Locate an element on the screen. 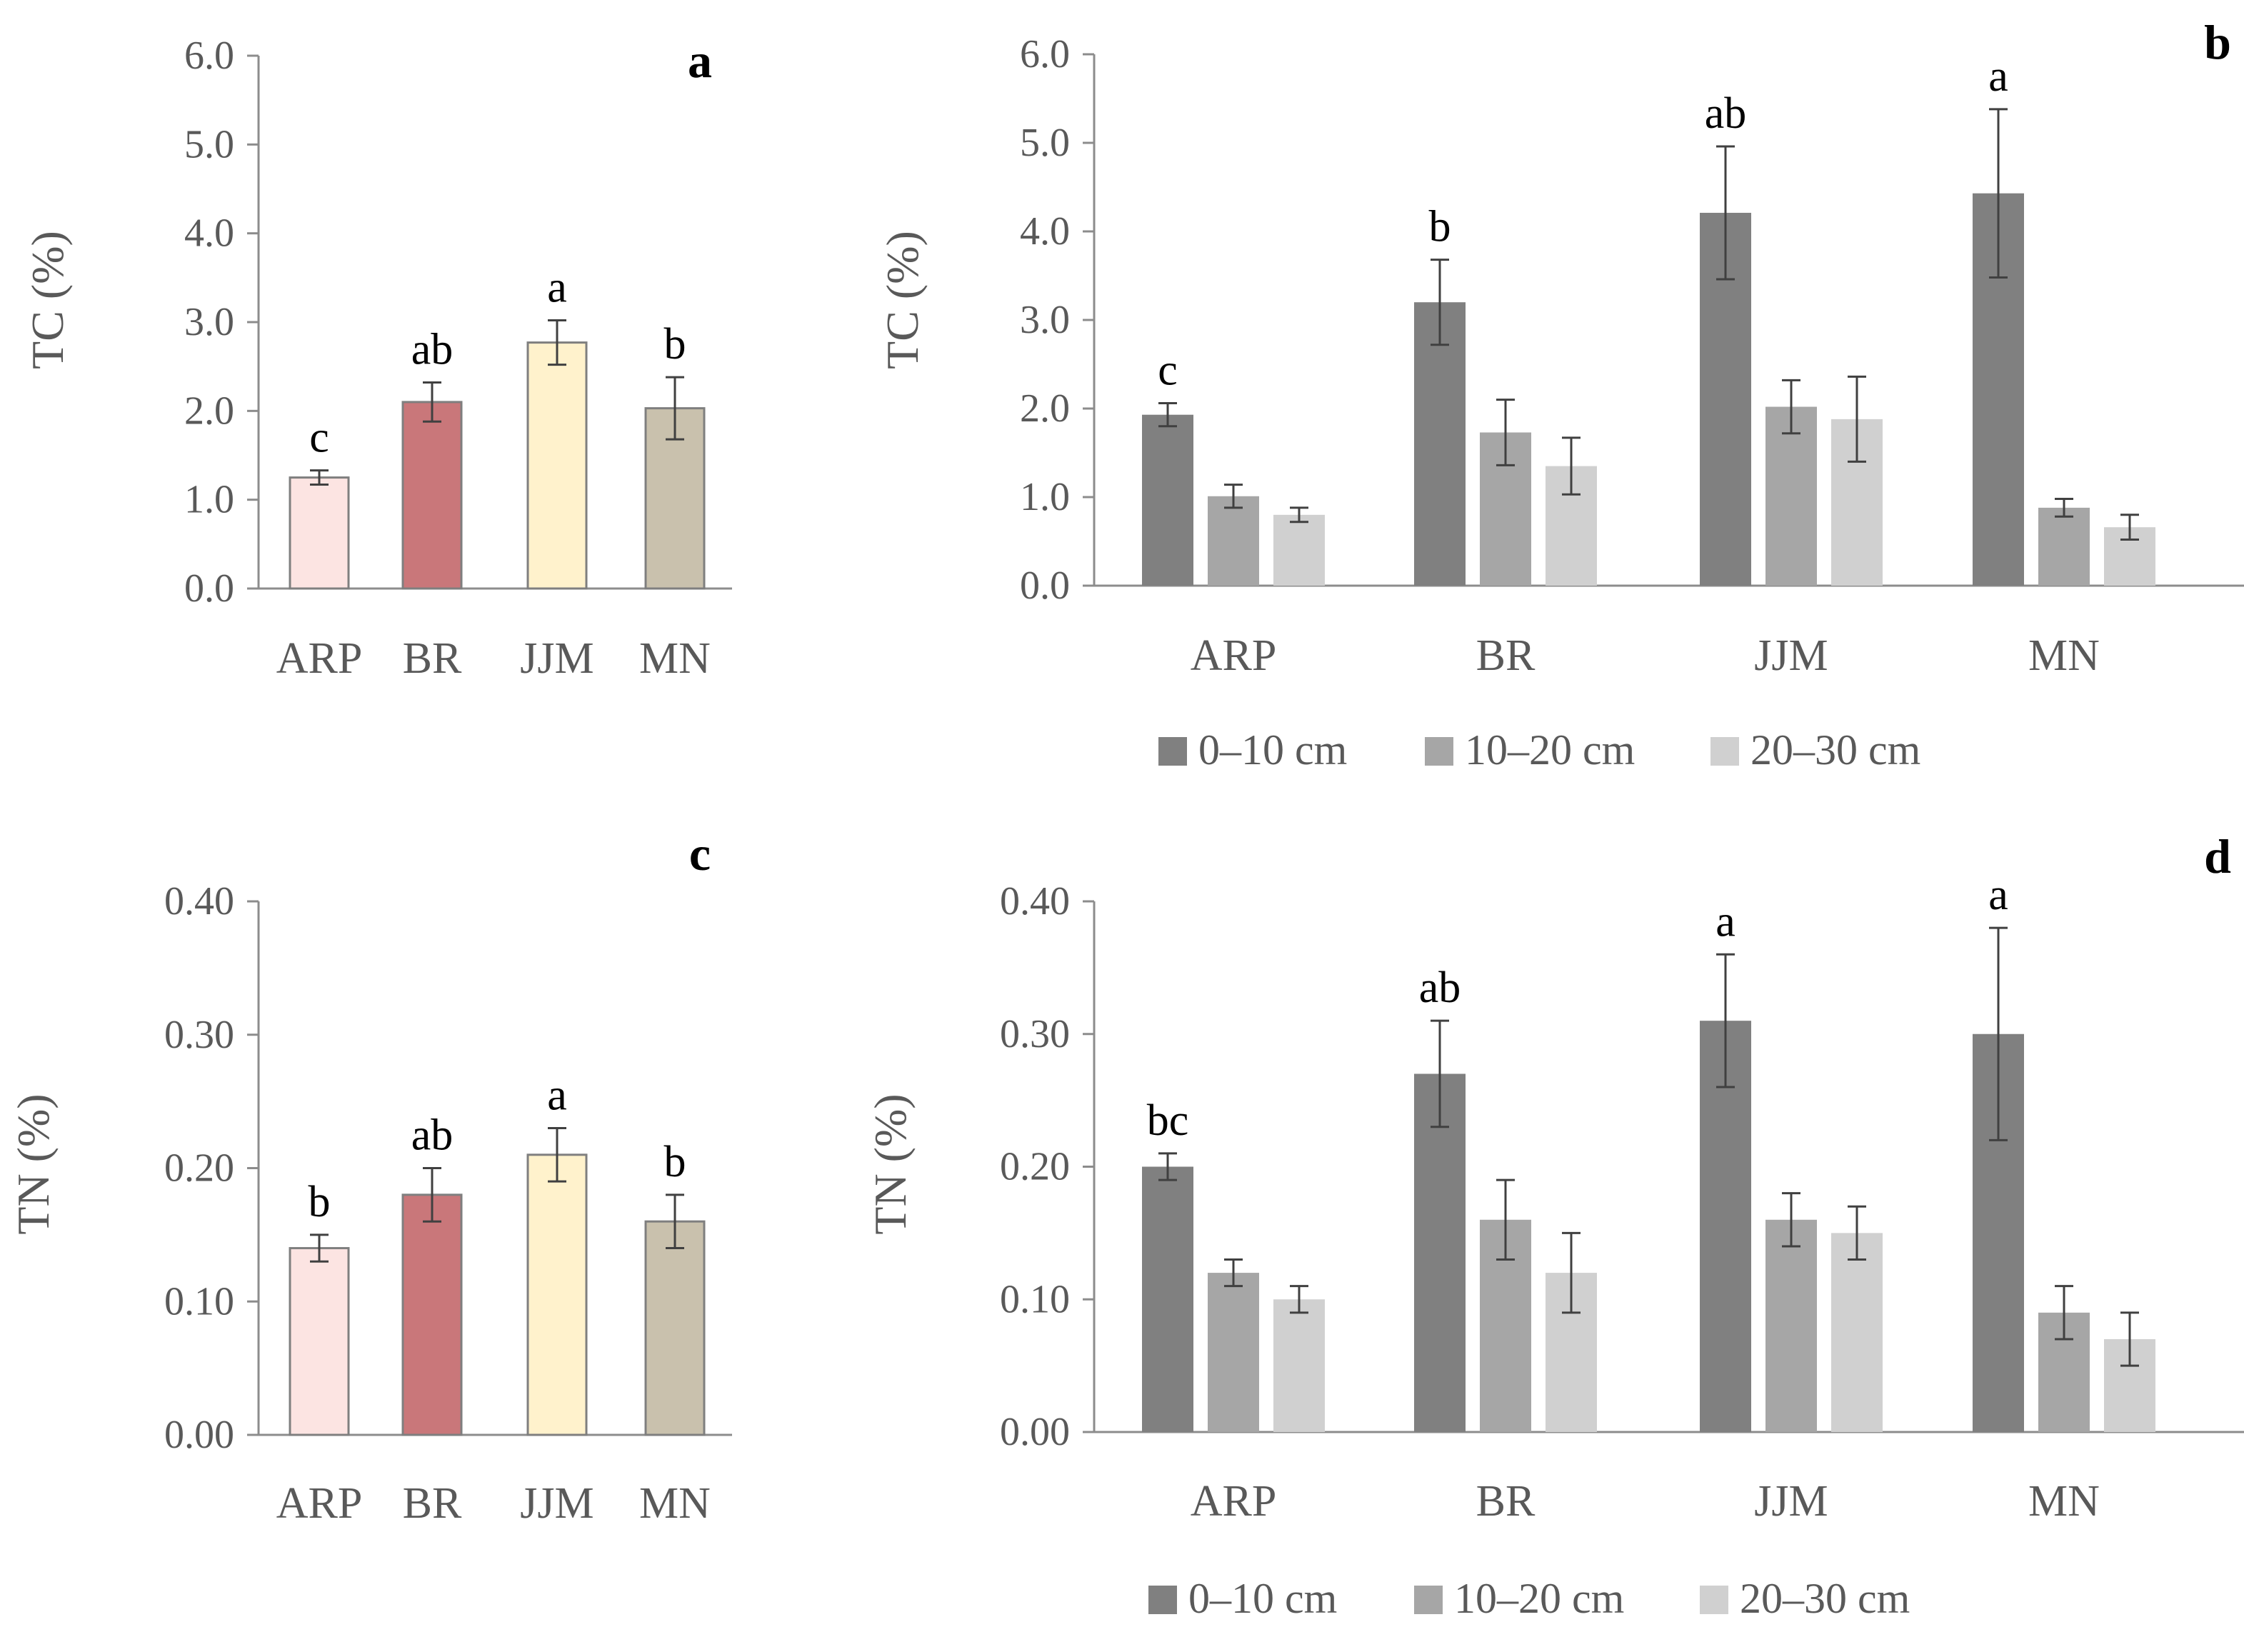 This screenshot has width=2244, height=1652. panel-label: b is located at coordinates (2217, 42).